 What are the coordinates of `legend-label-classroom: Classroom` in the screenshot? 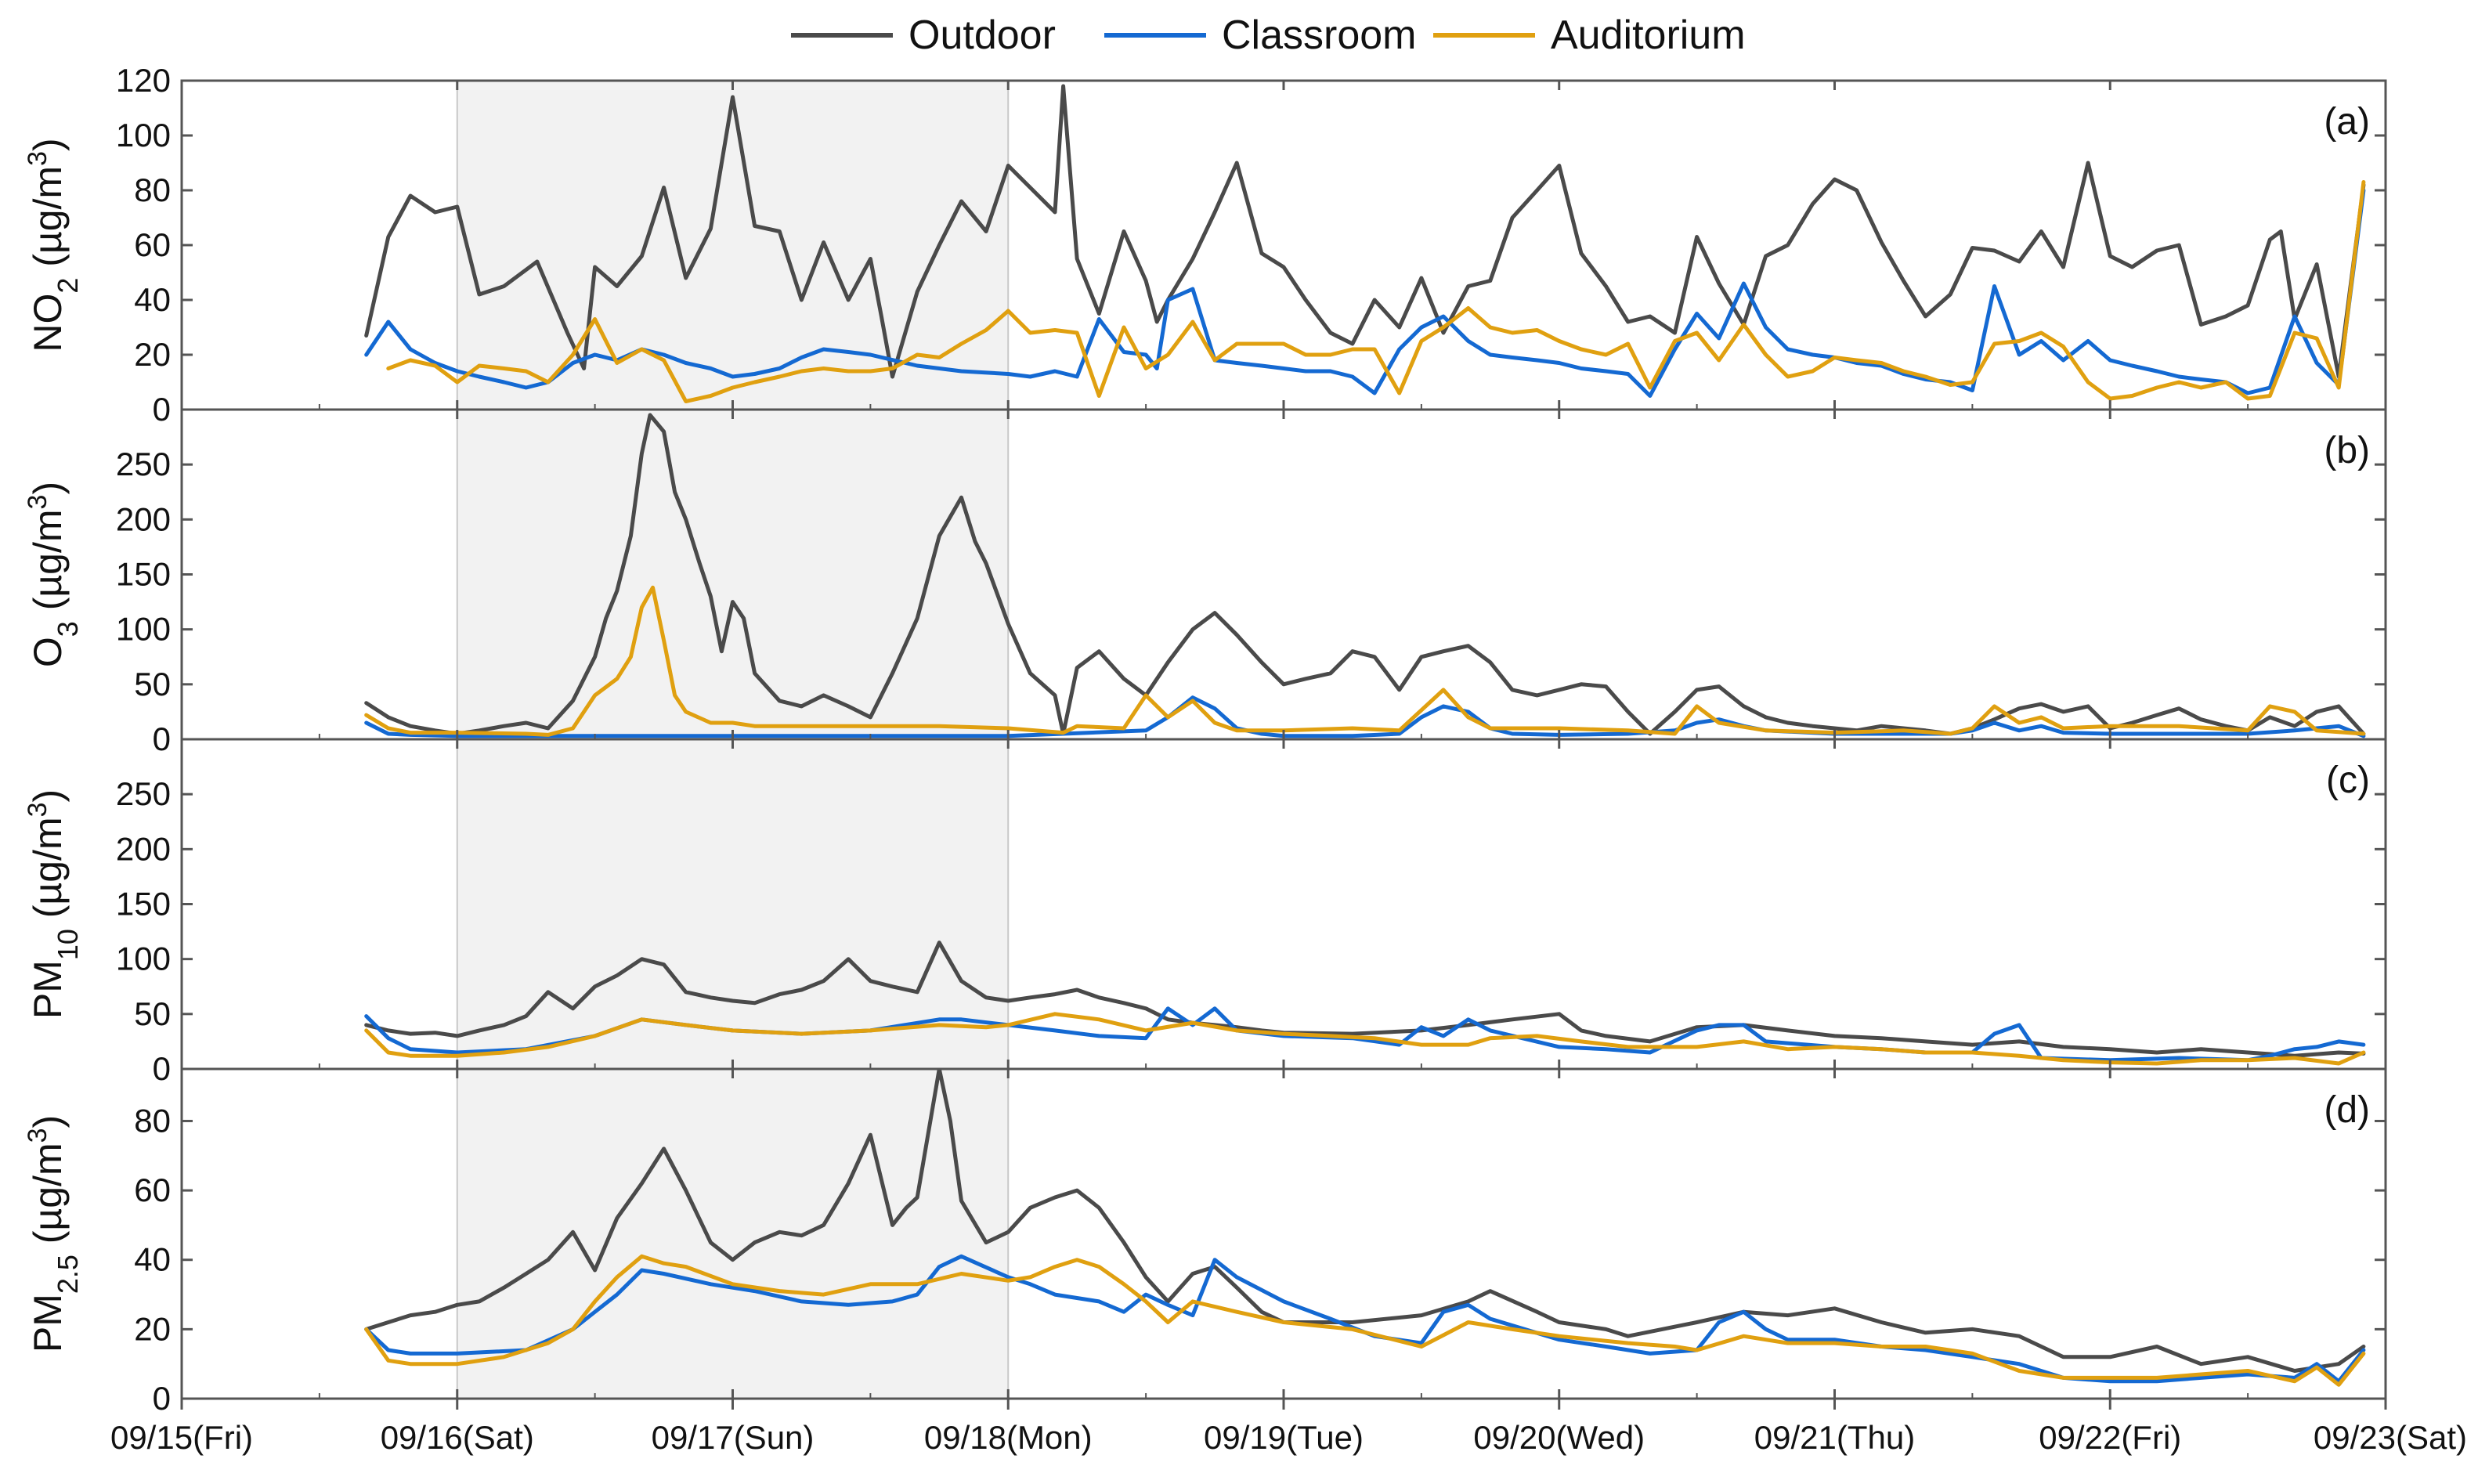 It's located at (1319, 35).